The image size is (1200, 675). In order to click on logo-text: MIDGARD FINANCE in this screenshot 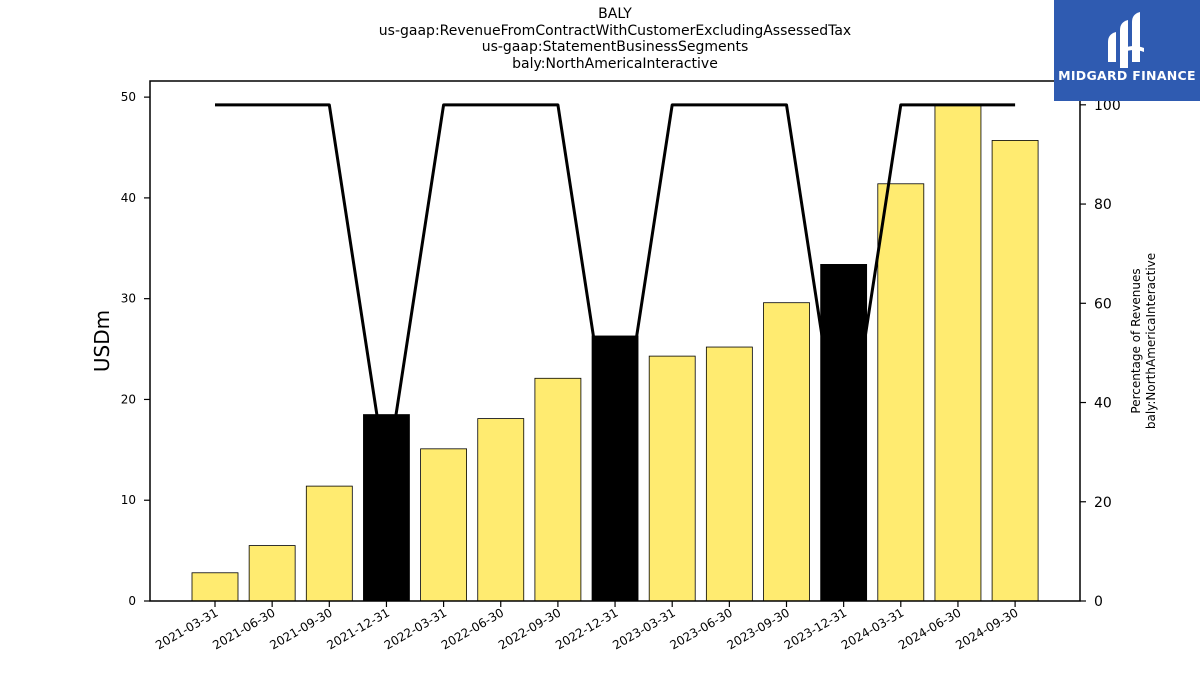, I will do `click(1127, 75)`.